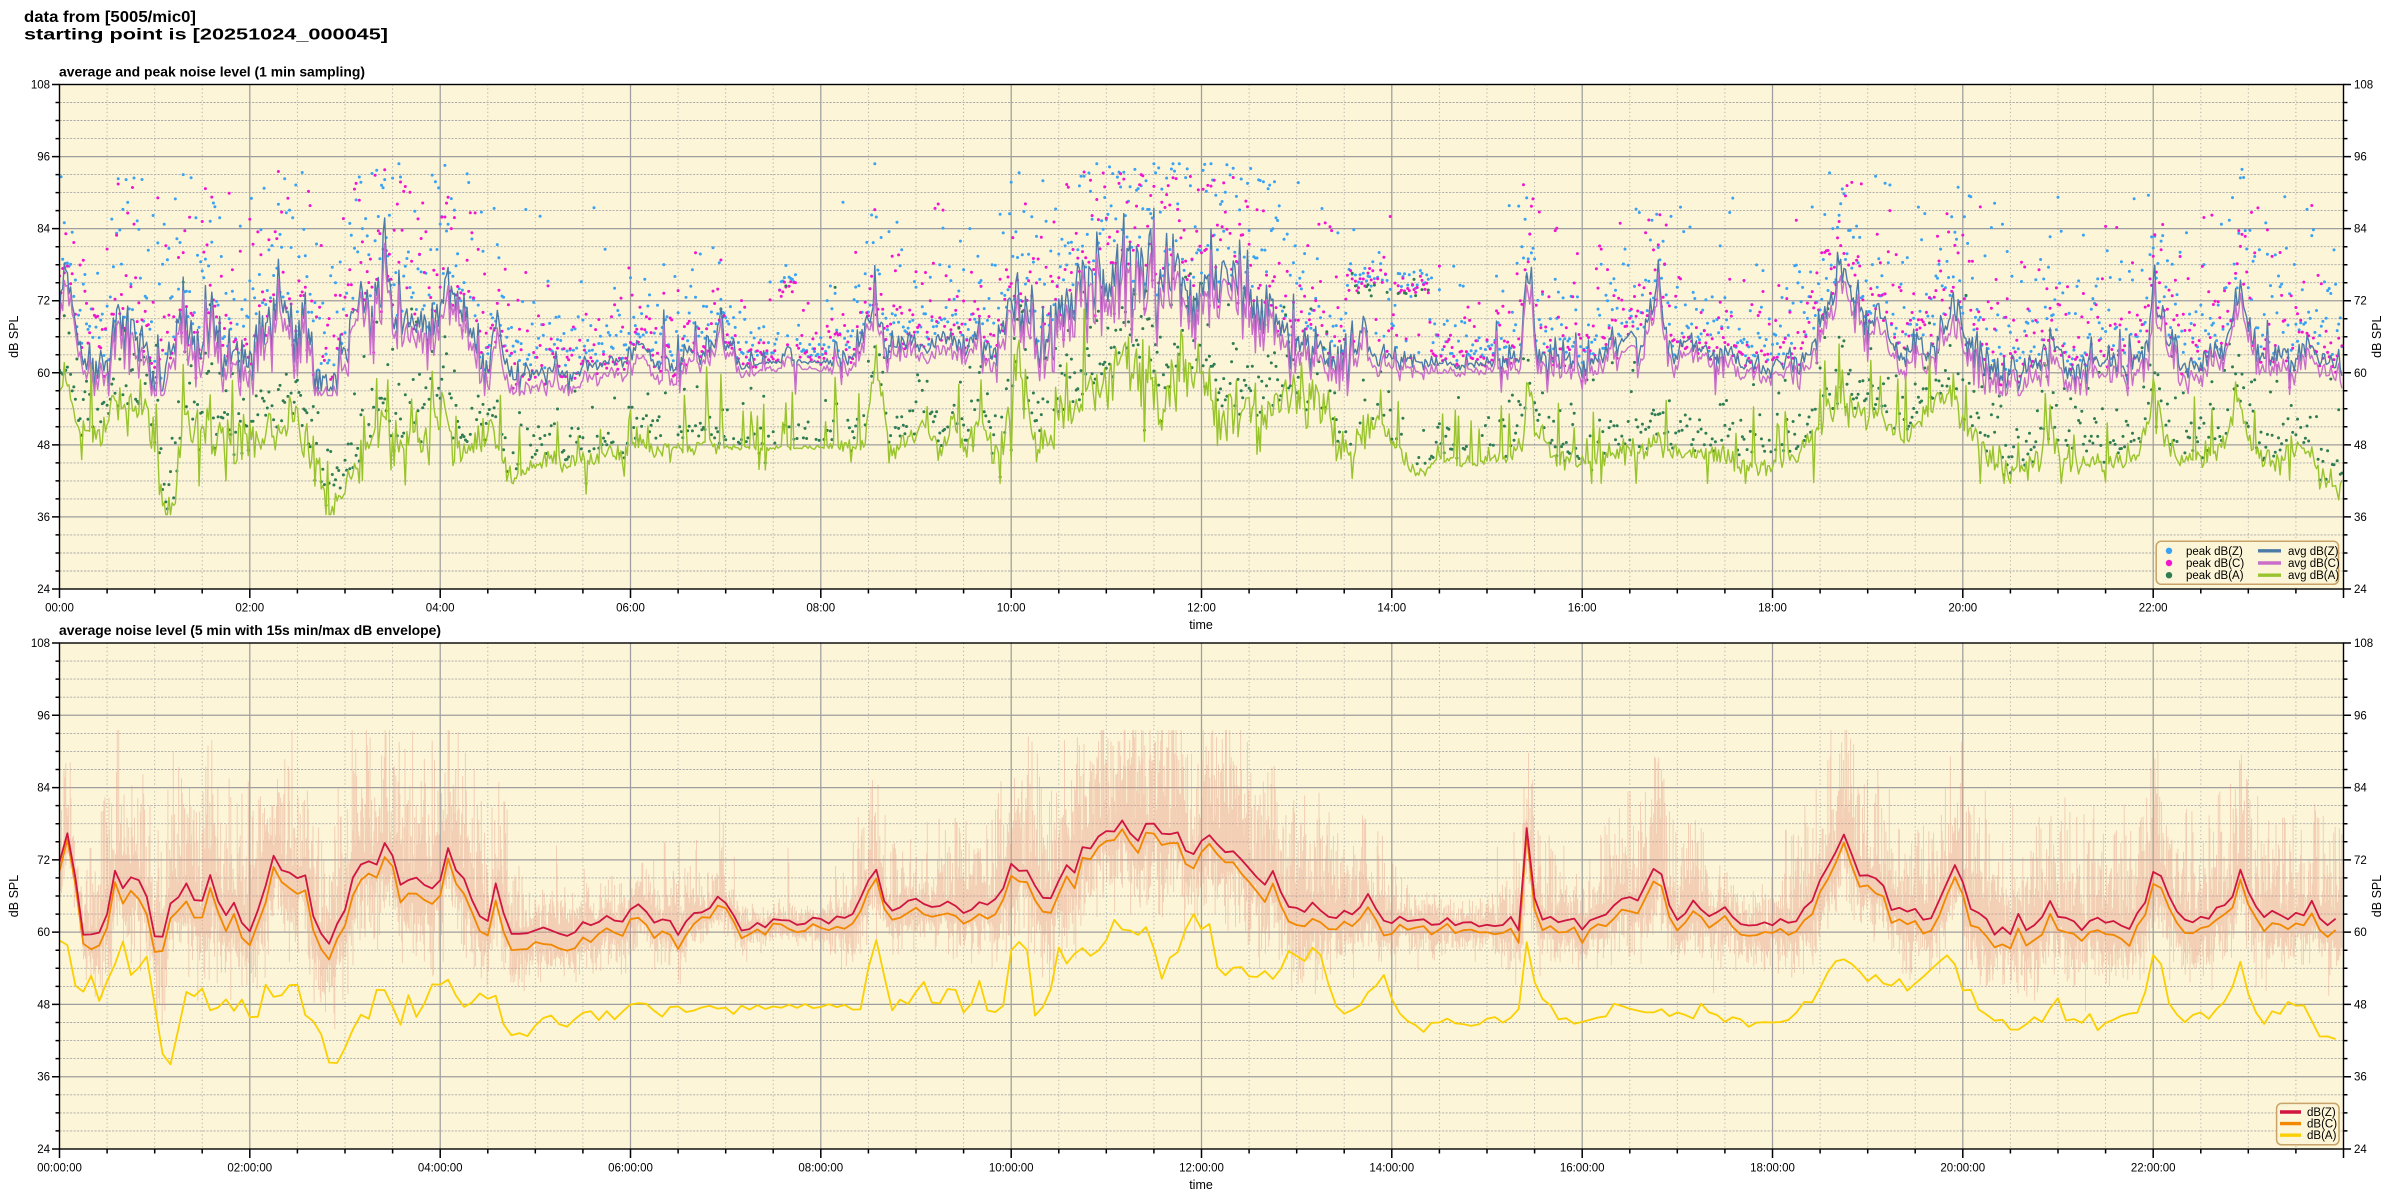 The height and width of the screenshot is (1200, 2400). What do you see at coordinates (2322, 1136) in the screenshot?
I see `svg-text: dB(A)` at bounding box center [2322, 1136].